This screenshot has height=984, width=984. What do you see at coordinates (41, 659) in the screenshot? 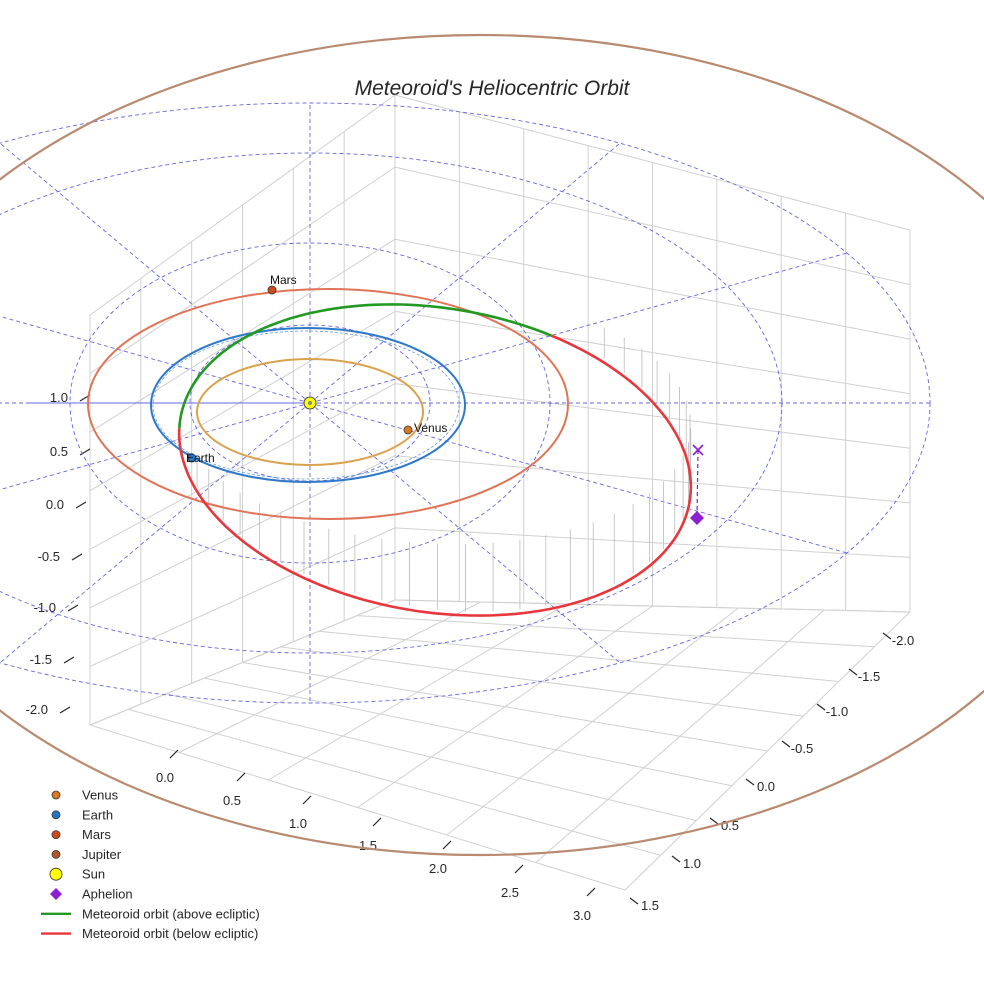
I see `z-tick-label: -1.5` at bounding box center [41, 659].